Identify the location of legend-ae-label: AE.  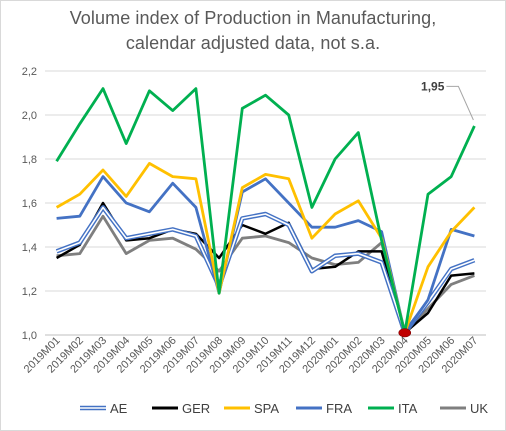
(119, 408).